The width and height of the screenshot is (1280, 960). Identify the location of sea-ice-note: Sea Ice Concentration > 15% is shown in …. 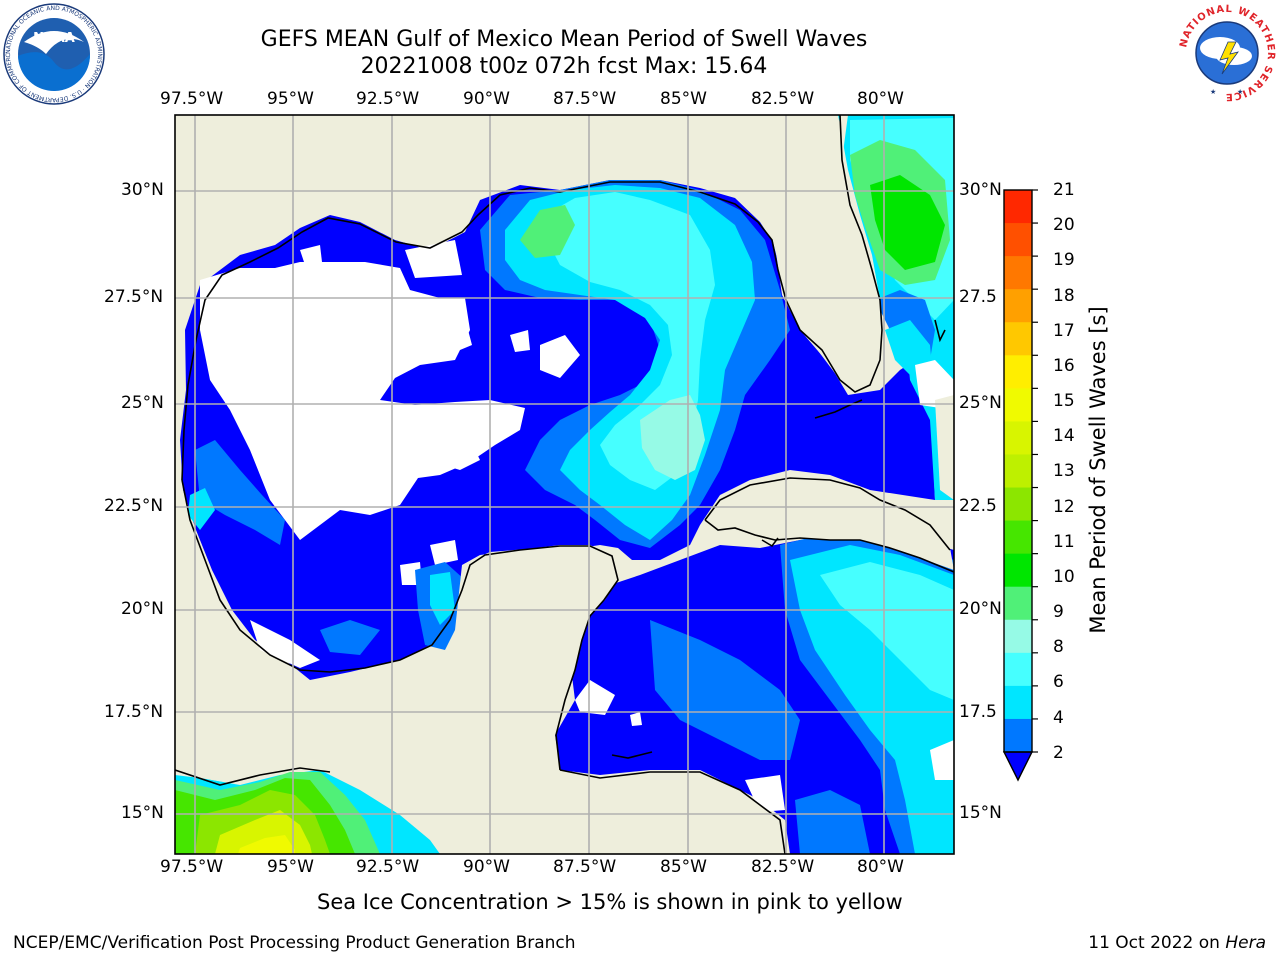
(610, 902).